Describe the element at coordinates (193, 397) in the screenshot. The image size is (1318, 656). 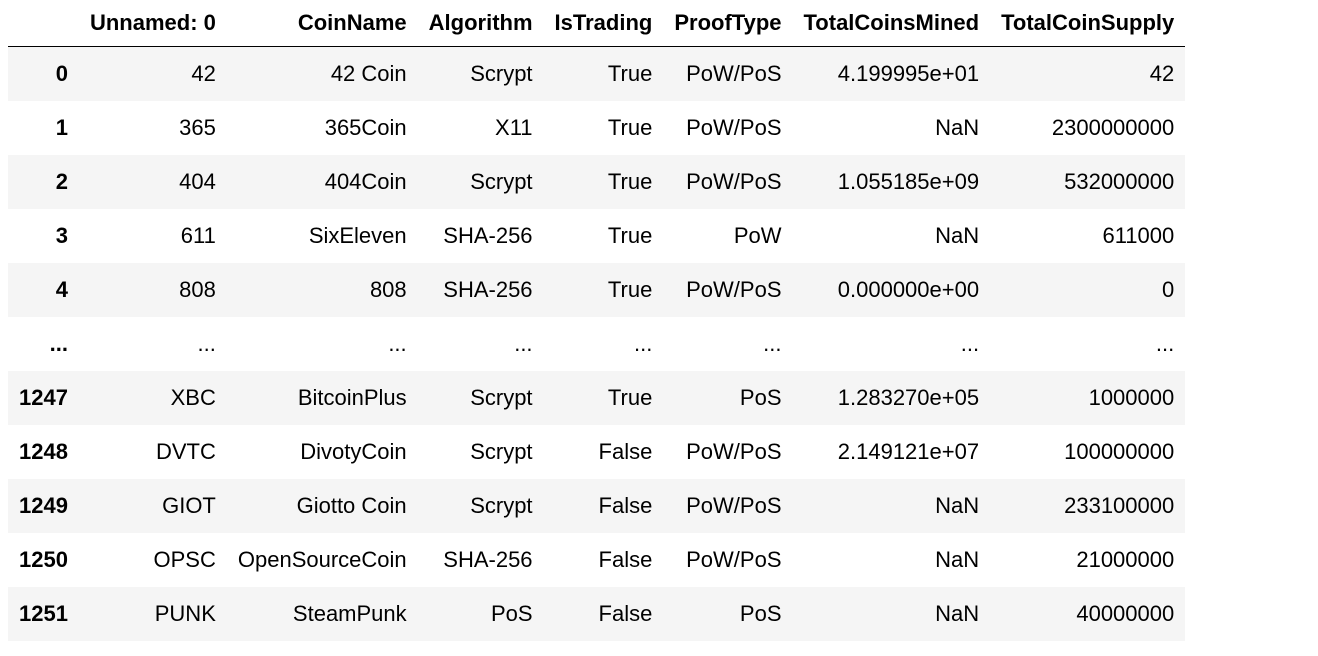
I see `cell-unnamed-0: XBC` at that location.